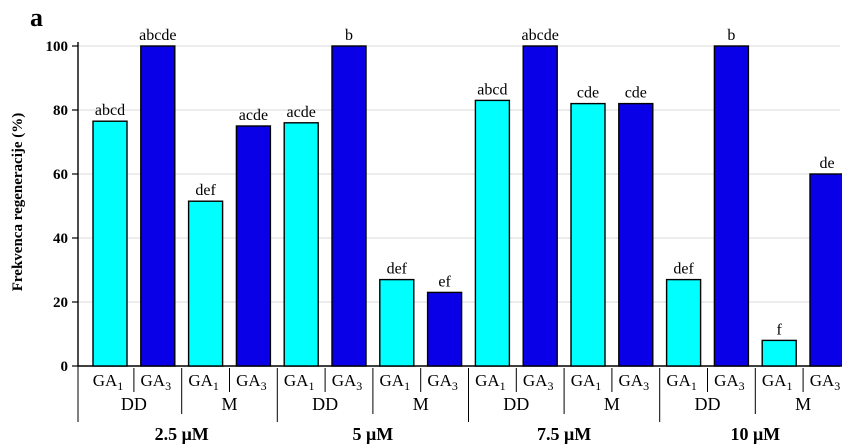 Image resolution: width=842 pixels, height=447 pixels. I want to click on y-tick-label: 60, so click(60, 175).